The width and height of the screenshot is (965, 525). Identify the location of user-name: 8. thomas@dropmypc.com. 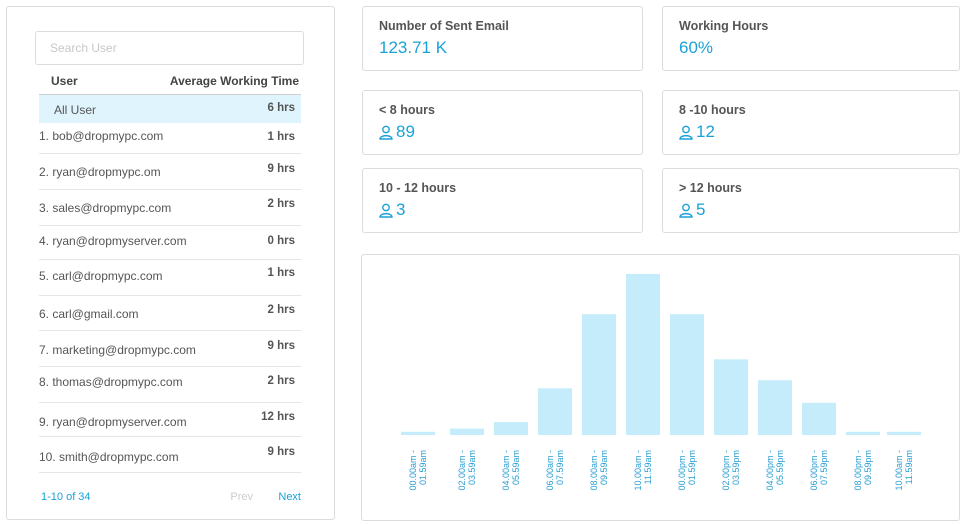
(111, 382).